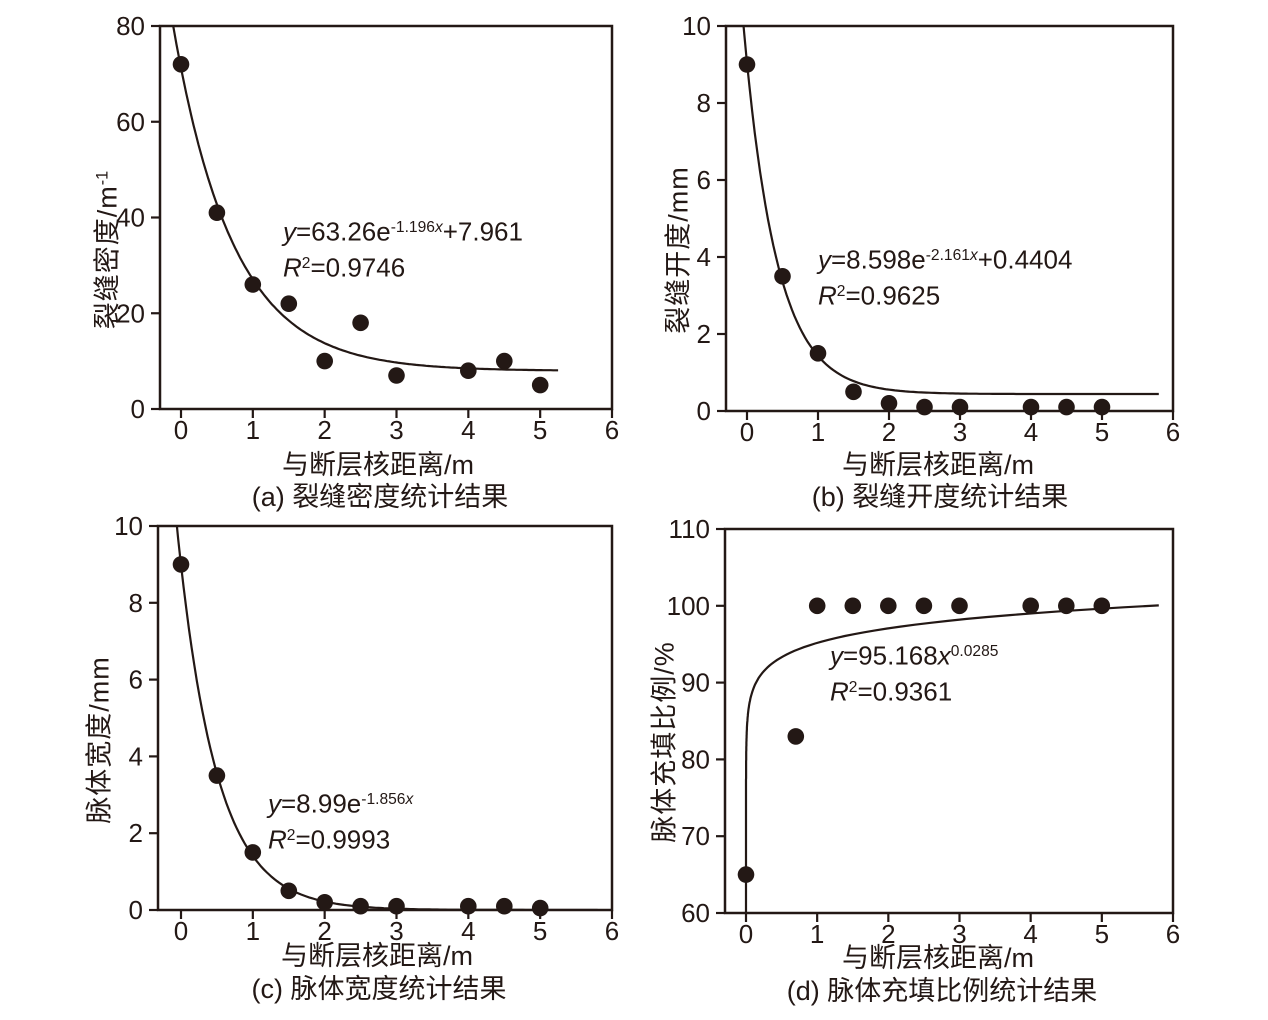 The height and width of the screenshot is (1020, 1268). Describe the element at coordinates (1173, 934) in the screenshot. I see `x-tick-label: 6` at that location.